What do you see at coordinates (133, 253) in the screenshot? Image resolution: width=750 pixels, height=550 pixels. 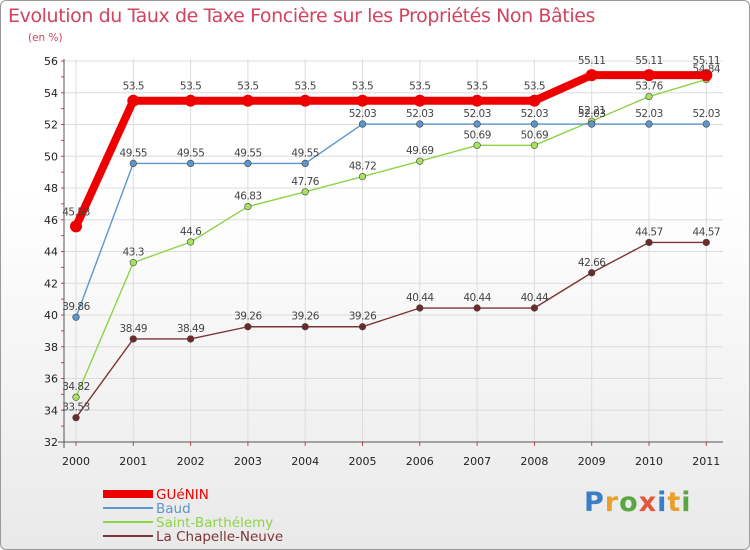 I see `data-label-saint-barth-lemy: 43.3` at bounding box center [133, 253].